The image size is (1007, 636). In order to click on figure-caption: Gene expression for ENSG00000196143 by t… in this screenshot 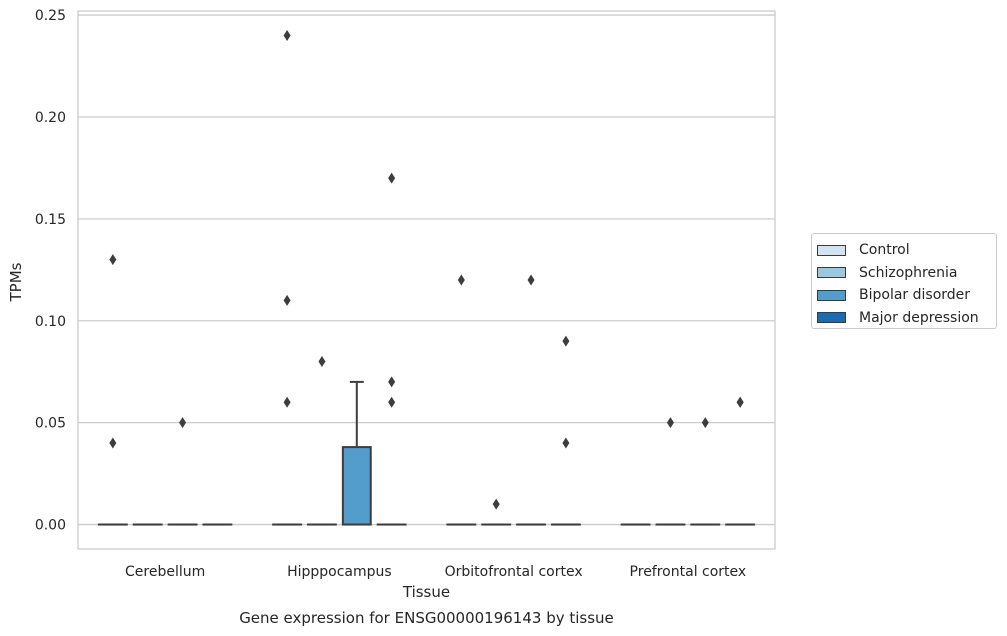, I will do `click(426, 618)`.